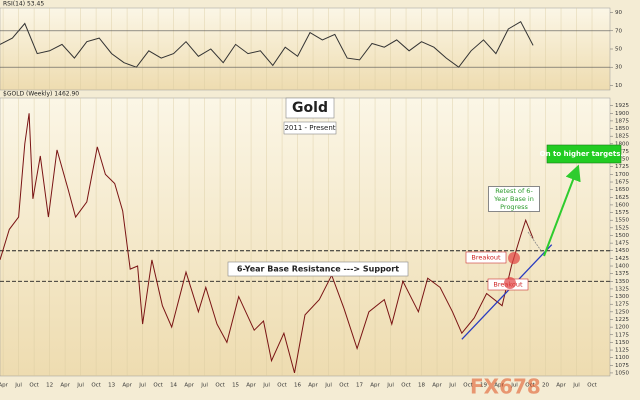 This screenshot has height=400, width=640. Describe the element at coordinates (310, 108) in the screenshot. I see `title-box` at that location.